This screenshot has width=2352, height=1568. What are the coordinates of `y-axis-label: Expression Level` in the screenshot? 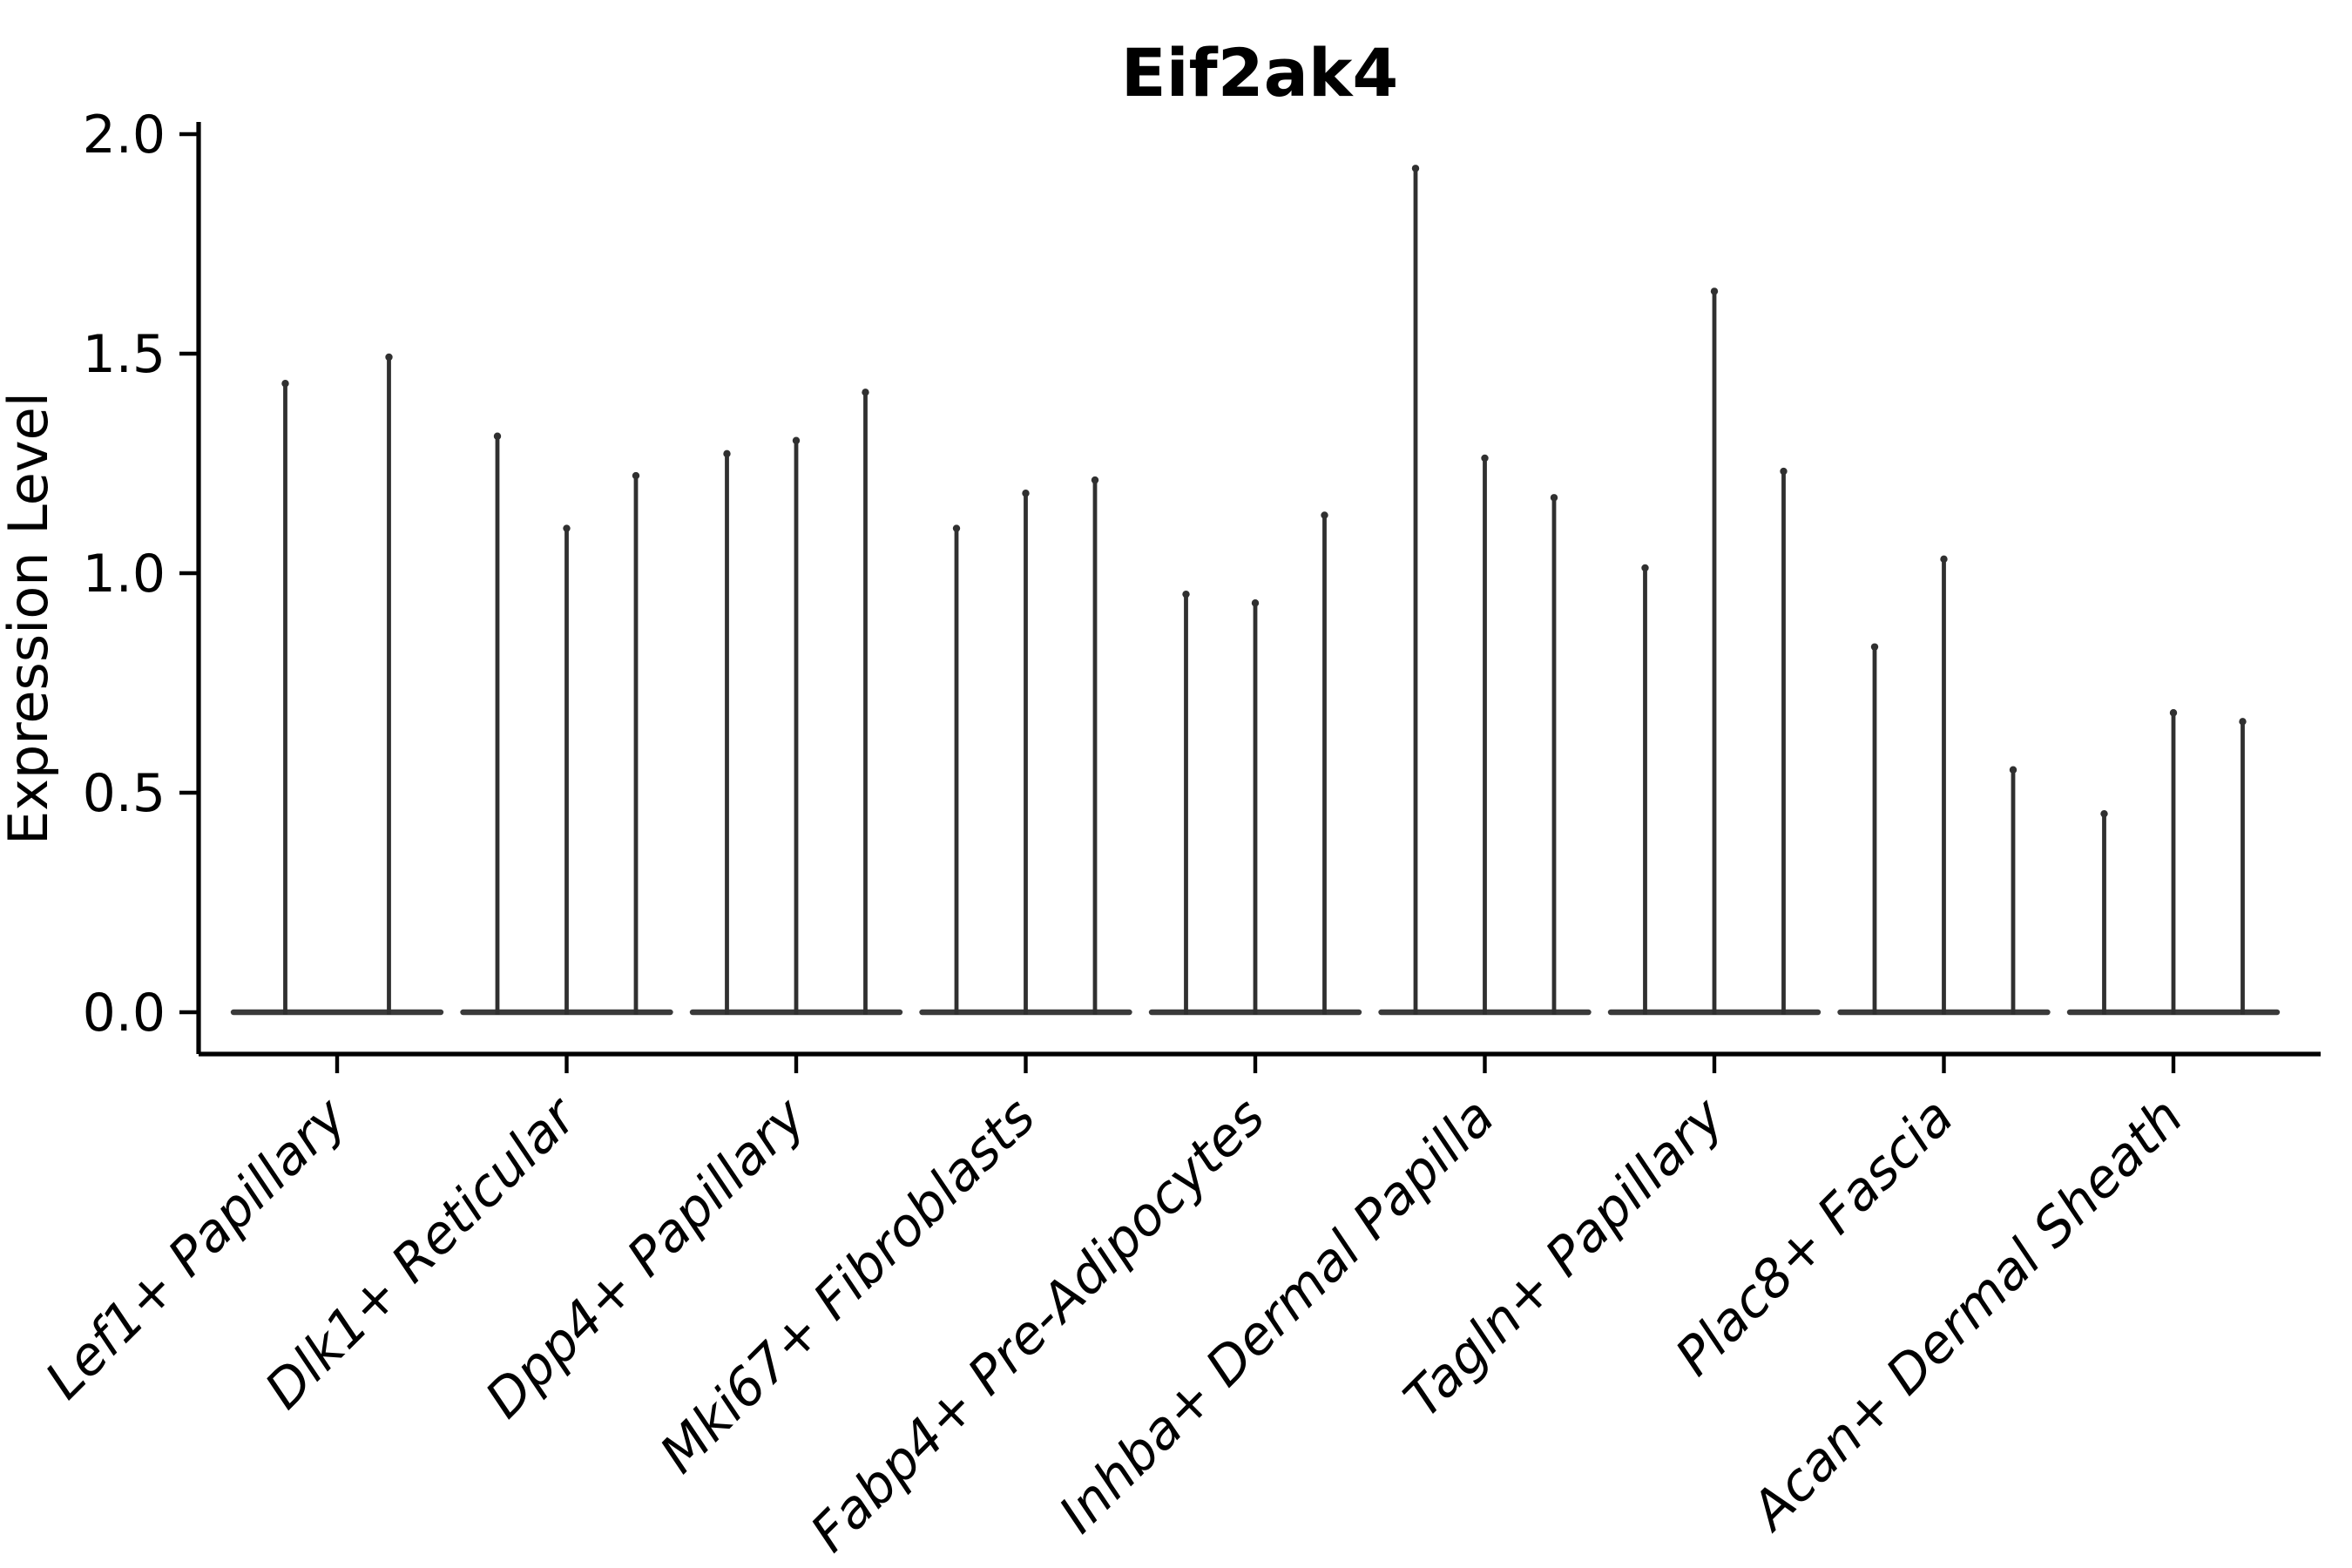 It's located at (30, 618).